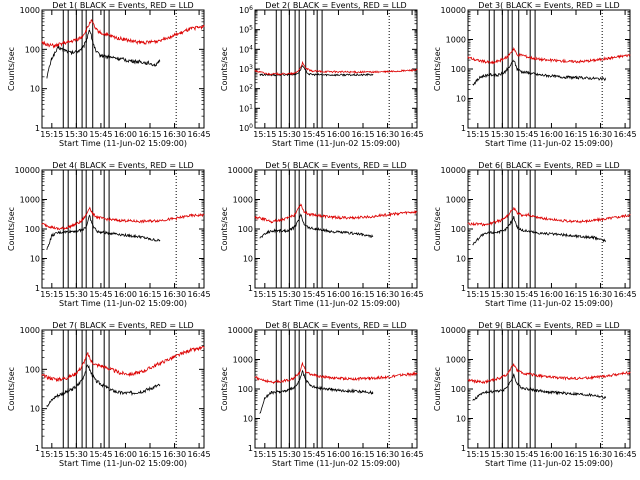 The image size is (640, 480). Describe the element at coordinates (336, 463) in the screenshot. I see `x-axis-label: Start Time (11-Jun-02 15:09:00)` at that location.